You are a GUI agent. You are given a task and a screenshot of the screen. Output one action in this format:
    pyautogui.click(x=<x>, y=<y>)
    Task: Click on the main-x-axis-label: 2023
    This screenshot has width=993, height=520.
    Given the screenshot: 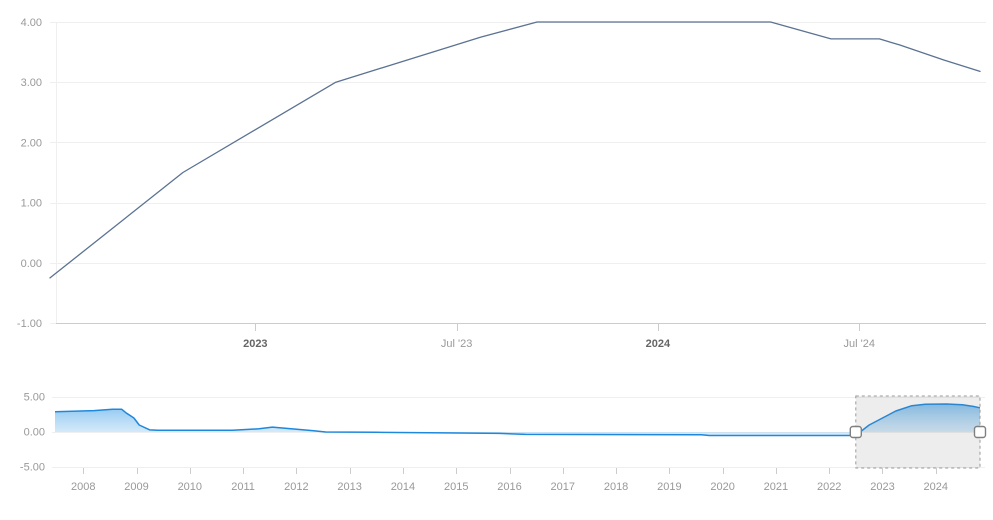 What is the action you would take?
    pyautogui.click(x=255, y=344)
    